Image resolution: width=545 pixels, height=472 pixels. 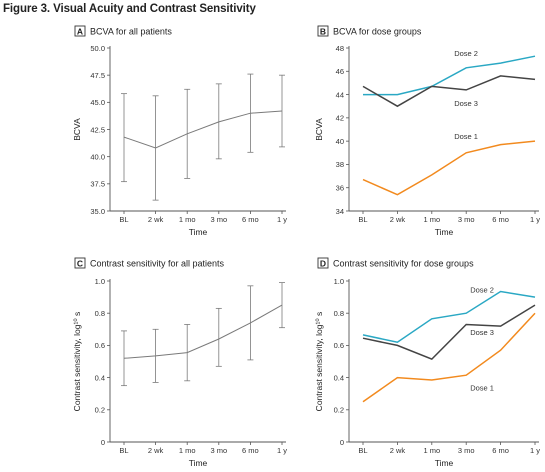 I want to click on y-tick-label: 37.5, so click(x=97, y=184).